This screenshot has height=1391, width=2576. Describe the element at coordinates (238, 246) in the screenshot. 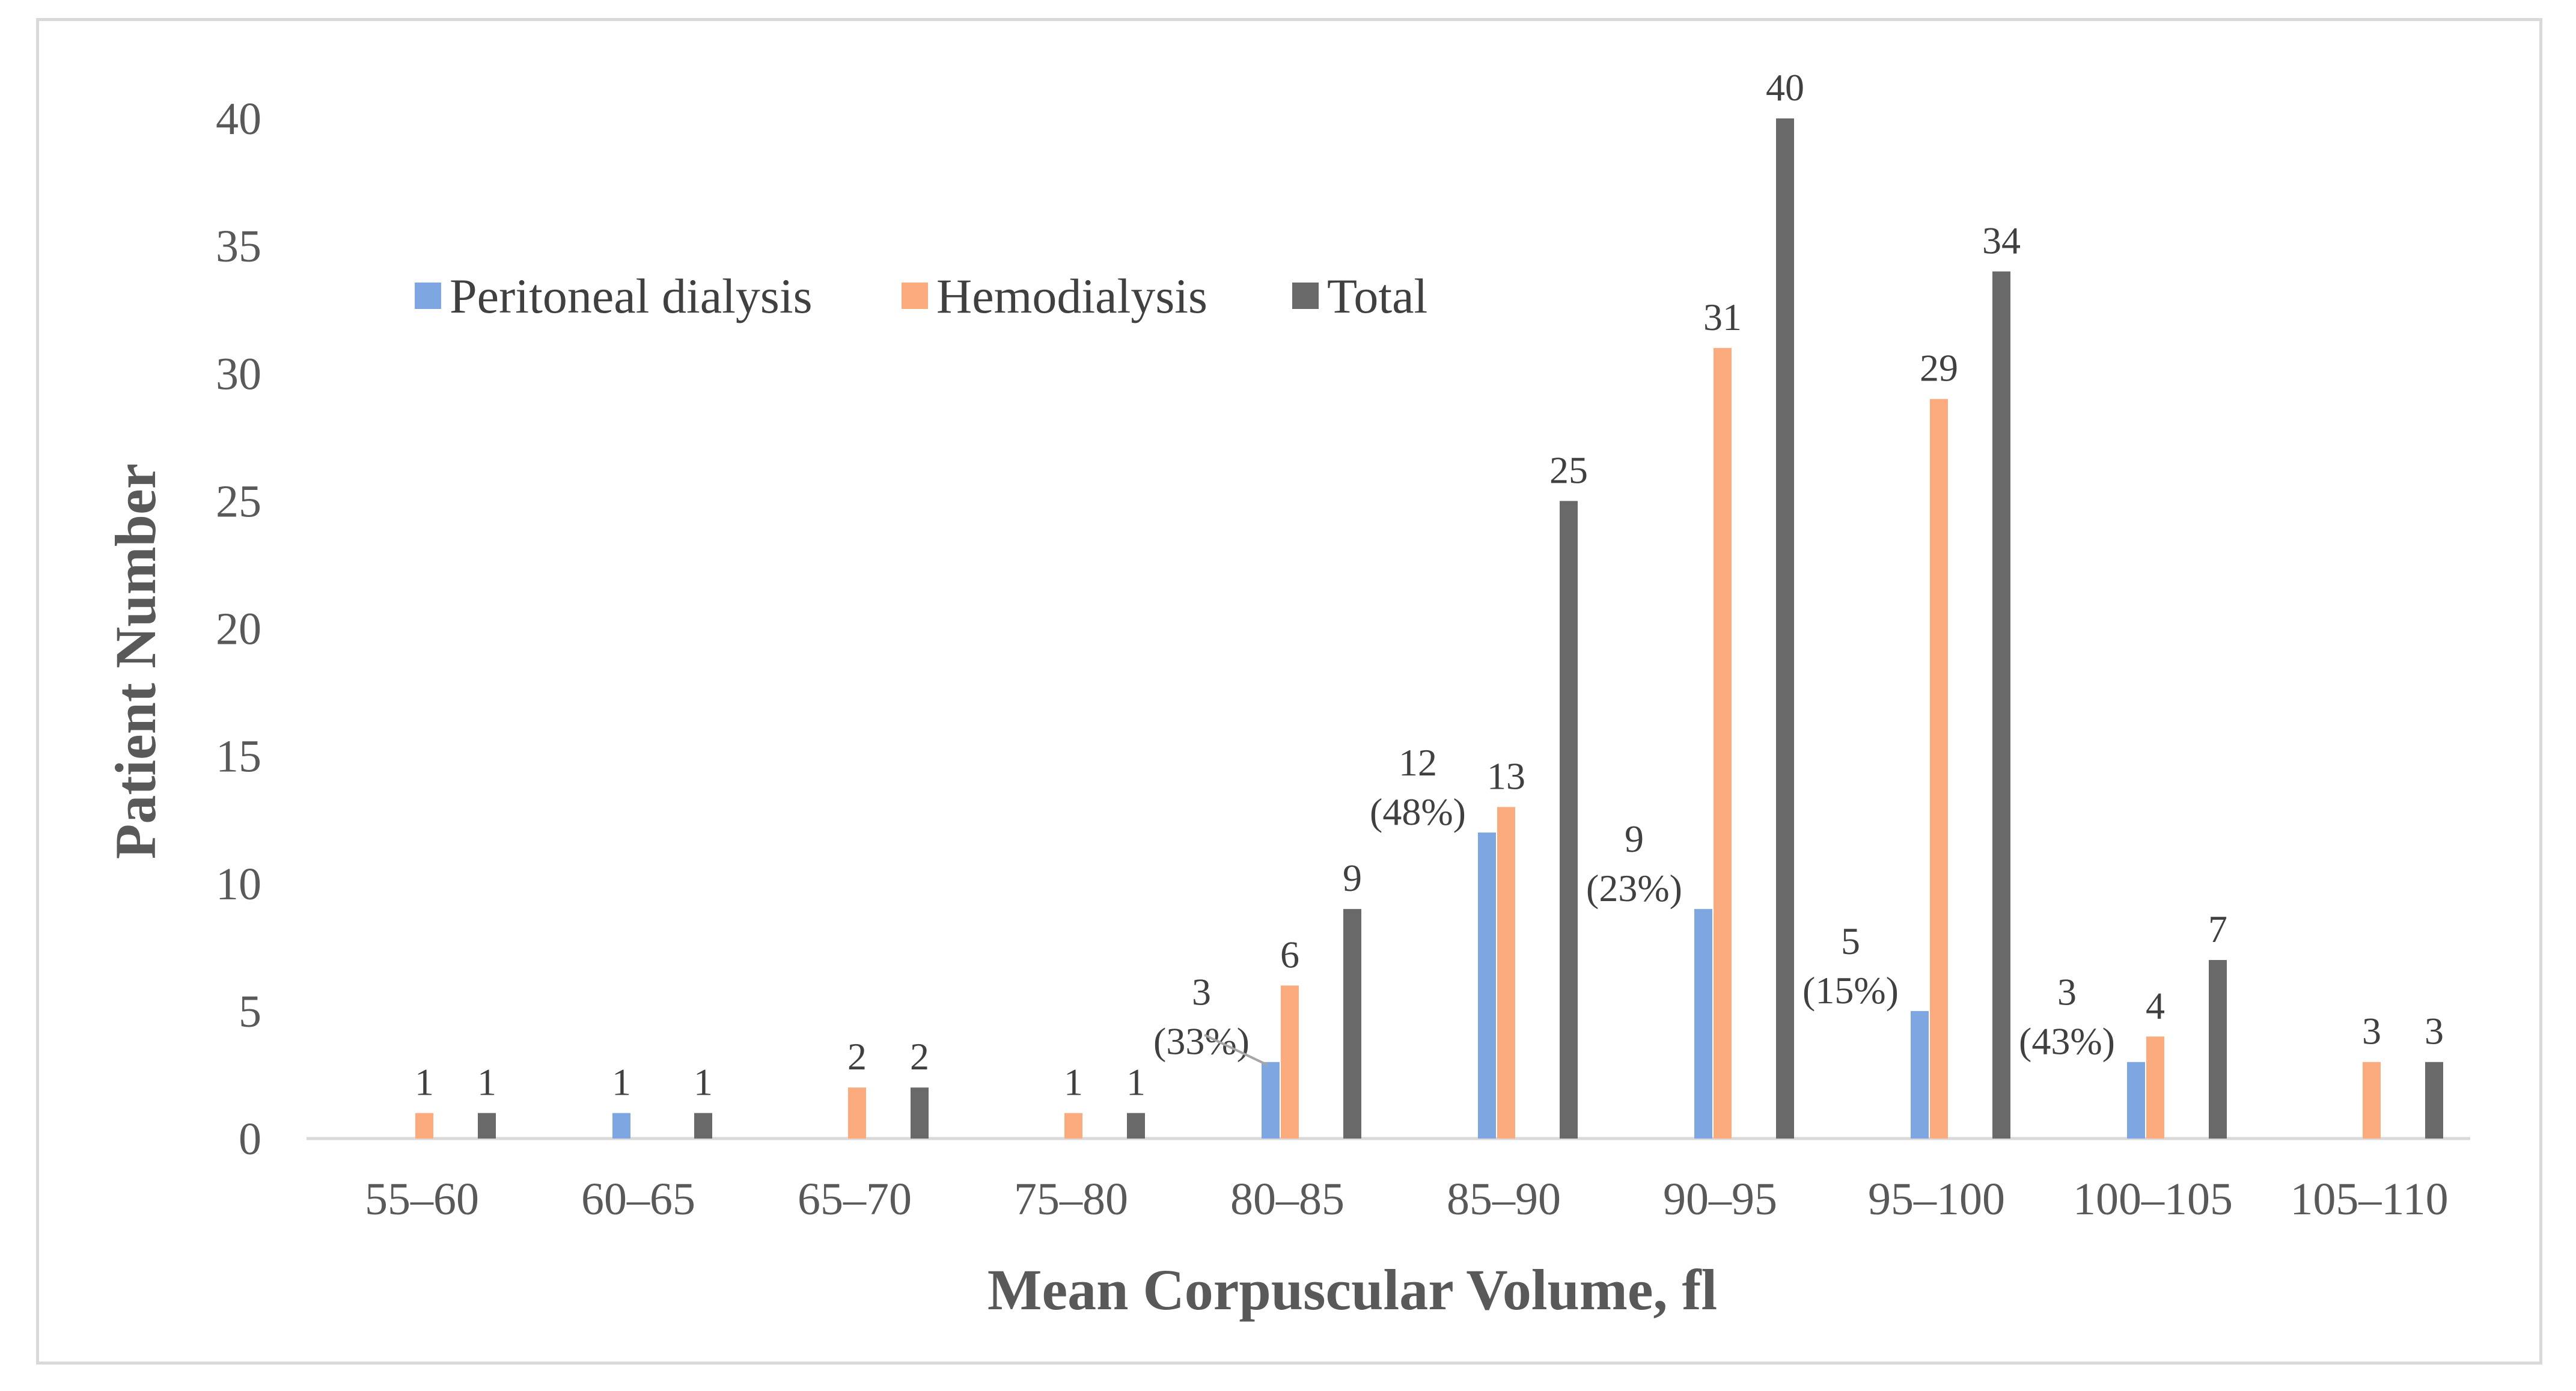

I see `y-tick-label: 35` at that location.